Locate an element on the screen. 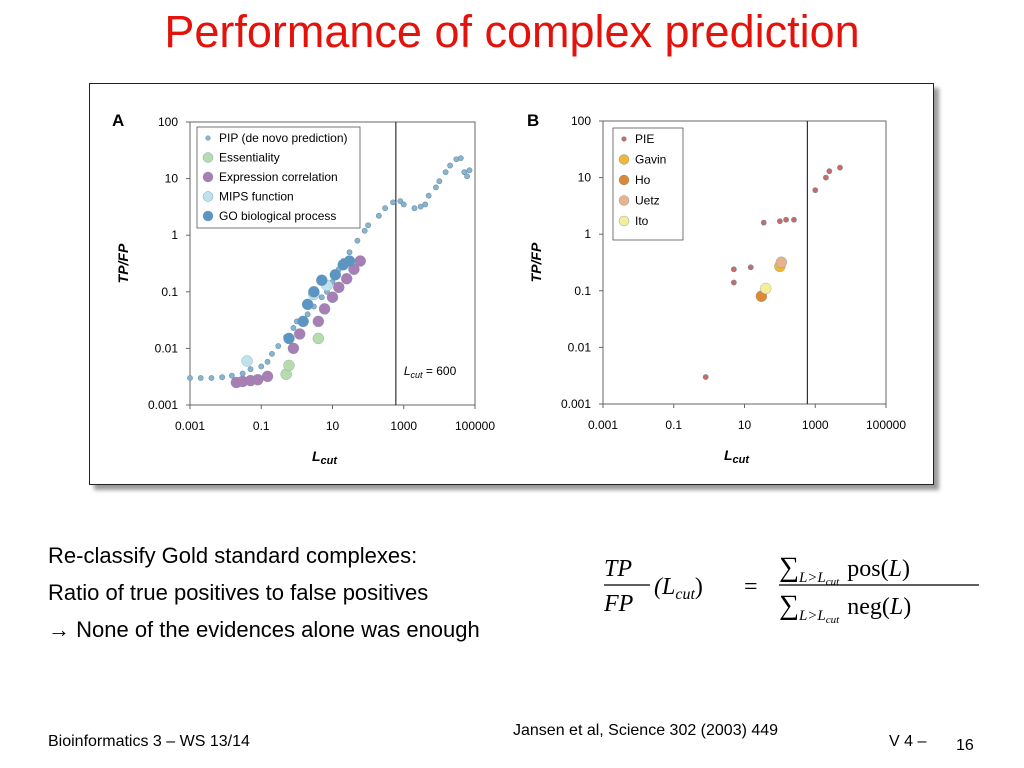 This screenshot has height=768, width=1024. panel-a-legend-box is located at coordinates (278, 177).